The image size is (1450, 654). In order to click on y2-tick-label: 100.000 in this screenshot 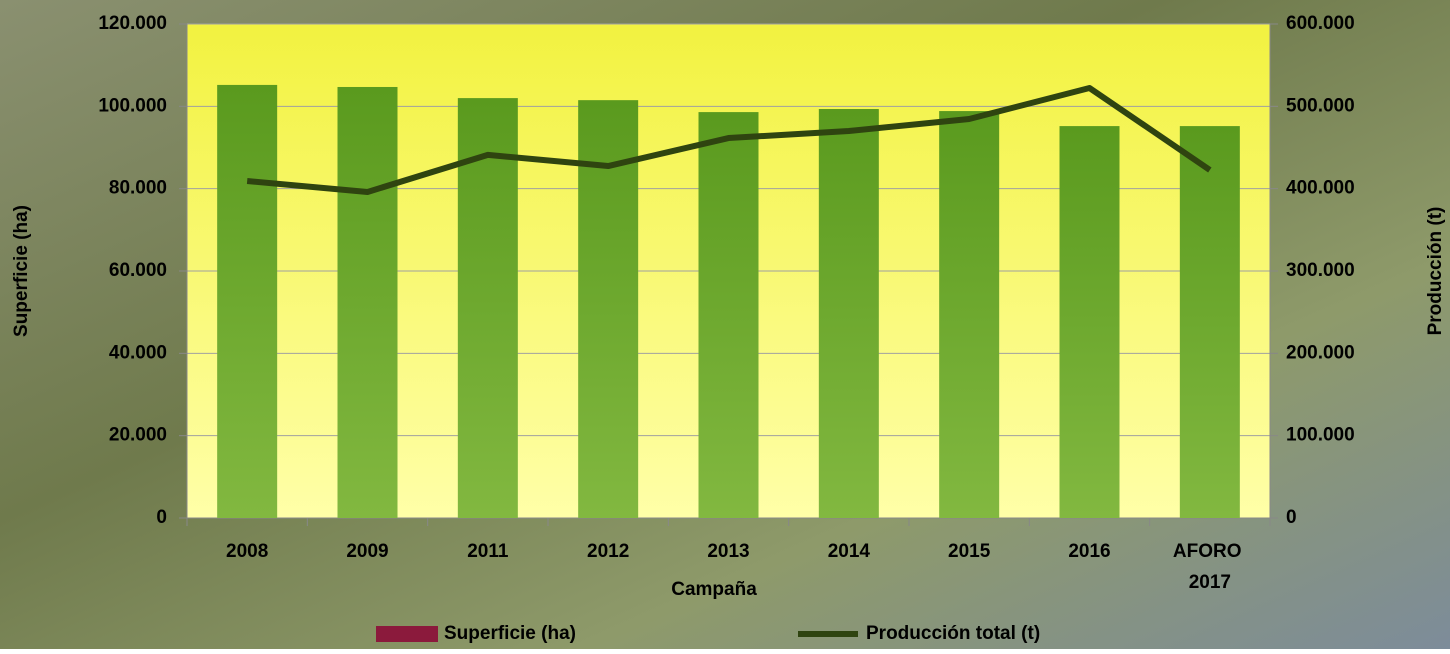, I will do `click(1320, 435)`.